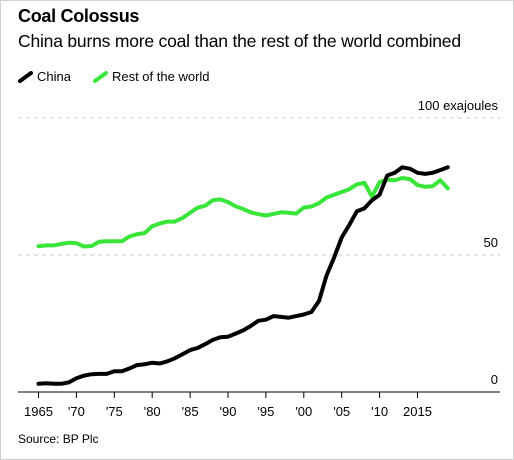 This screenshot has width=514, height=460. I want to click on x-tick-label-1985: '85, so click(190, 411).